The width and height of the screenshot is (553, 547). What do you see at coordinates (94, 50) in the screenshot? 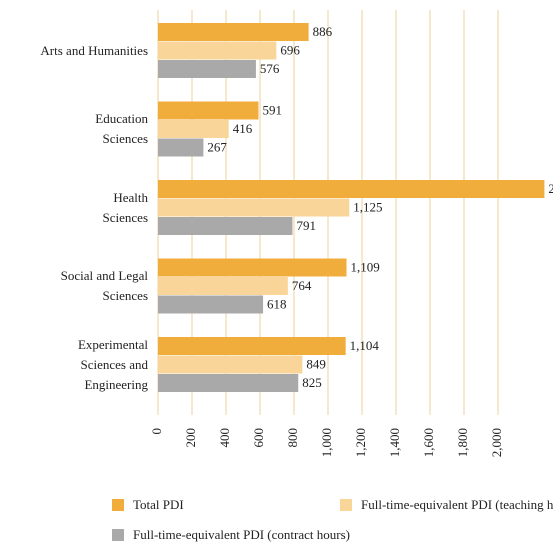
I see `category-label: Arts and Humanities` at bounding box center [94, 50].